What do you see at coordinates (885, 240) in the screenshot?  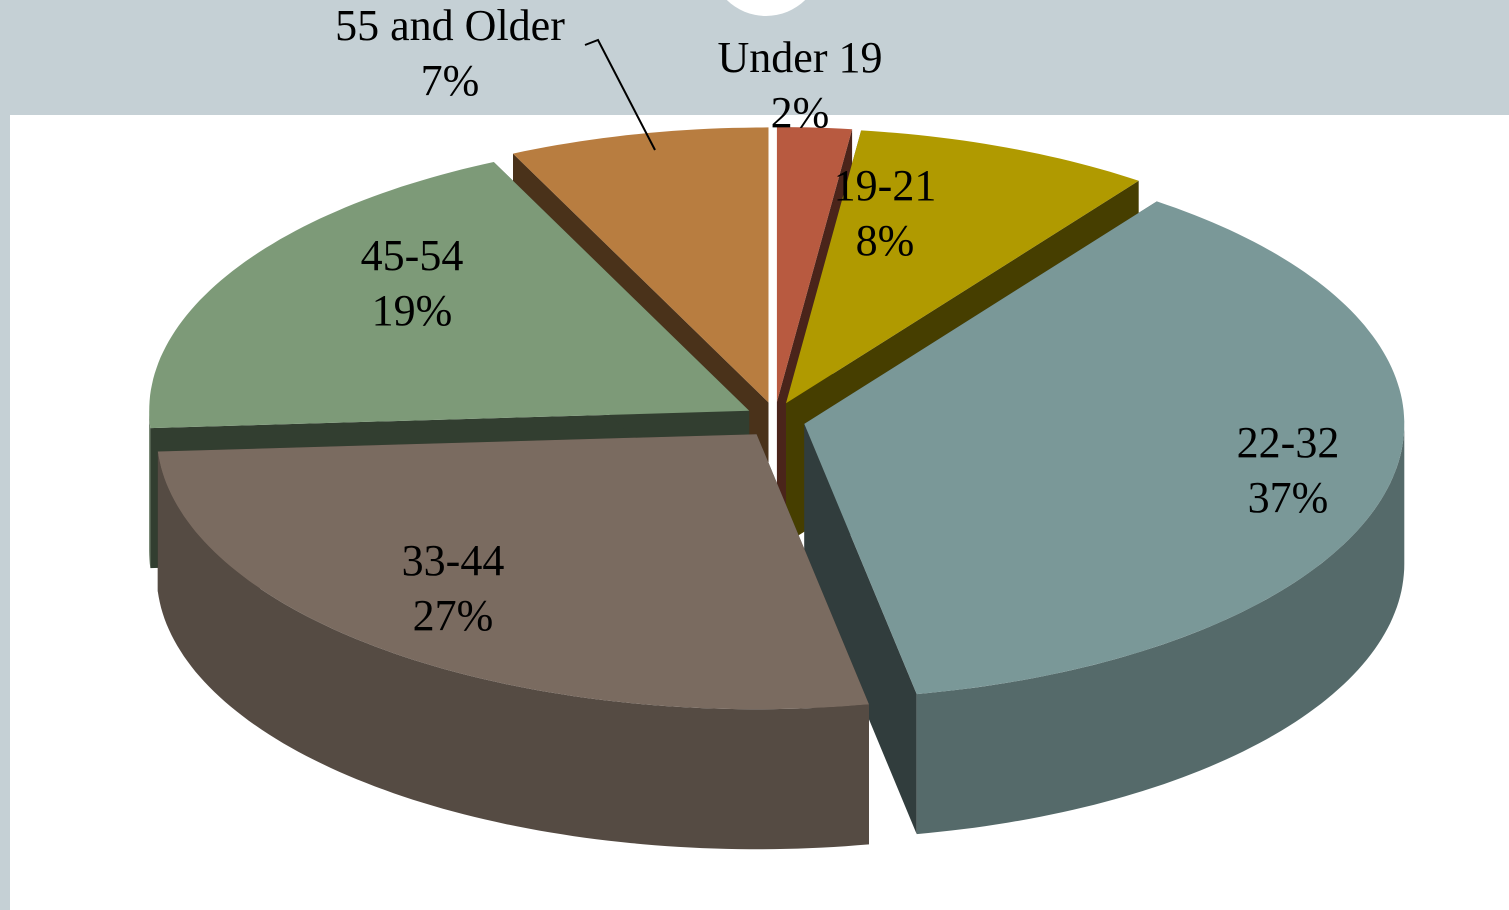 I see `value-label: 8%` at bounding box center [885, 240].